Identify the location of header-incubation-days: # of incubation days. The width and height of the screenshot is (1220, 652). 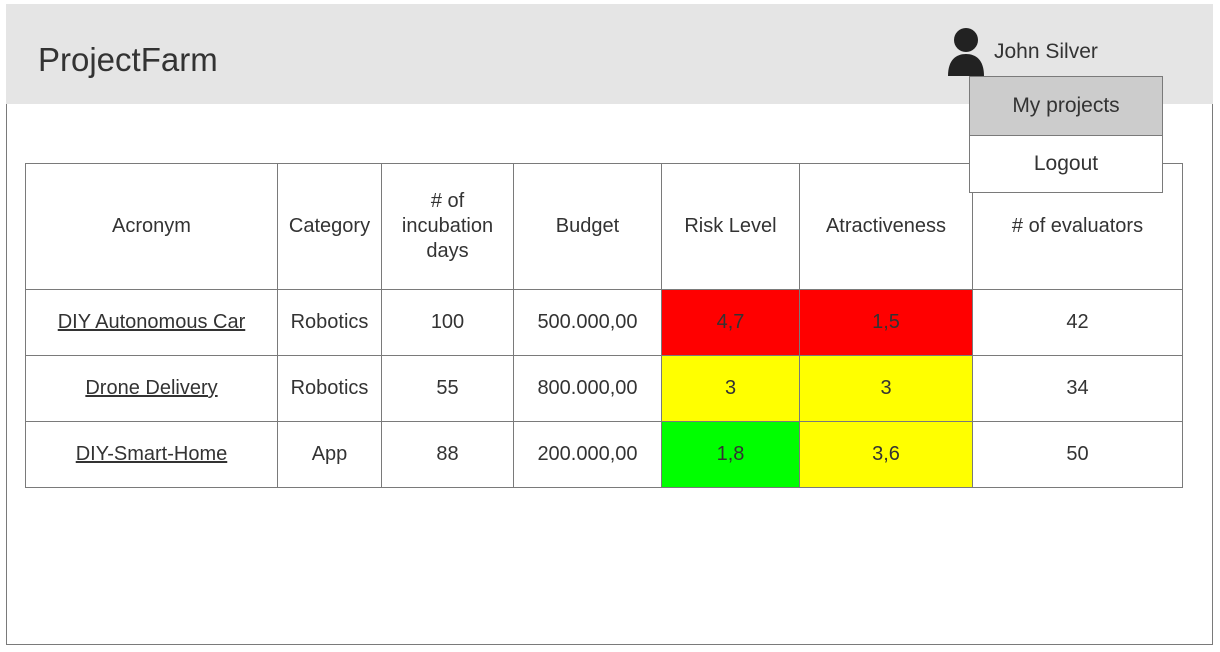
(447, 226).